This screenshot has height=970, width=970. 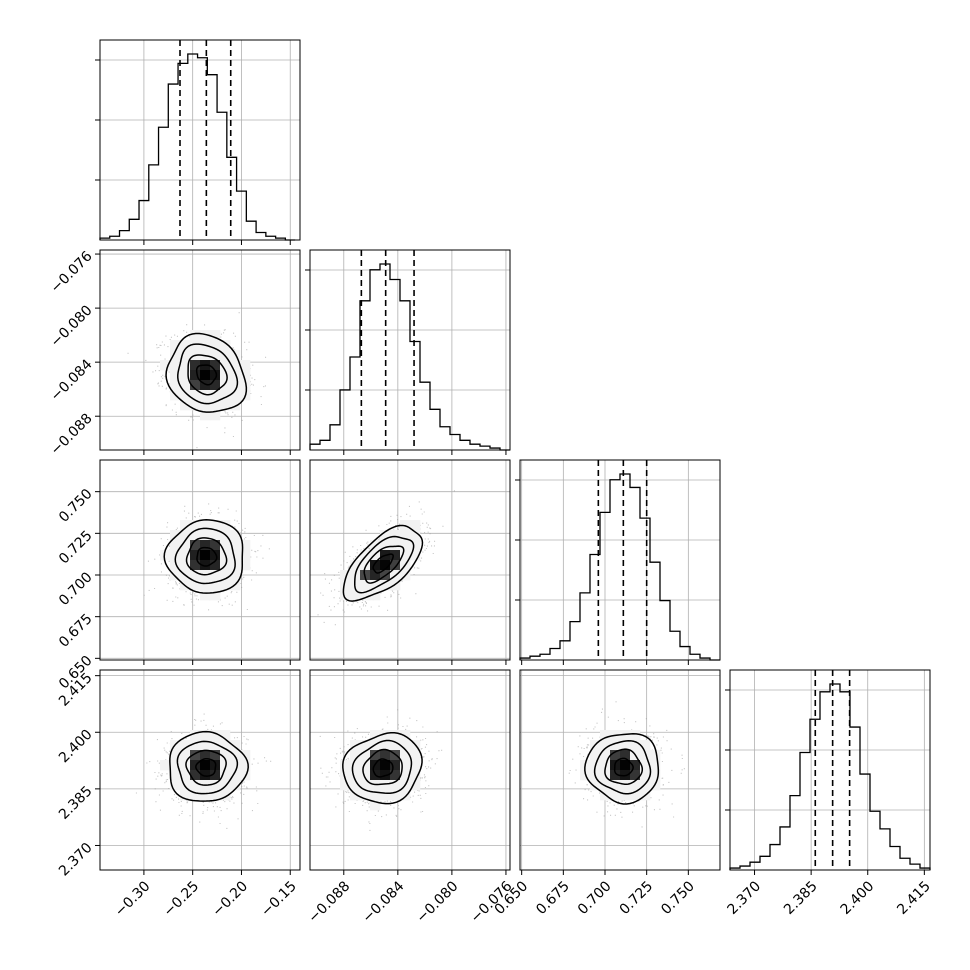 I want to click on x-tick-label: 0.725, so click(x=637, y=898).